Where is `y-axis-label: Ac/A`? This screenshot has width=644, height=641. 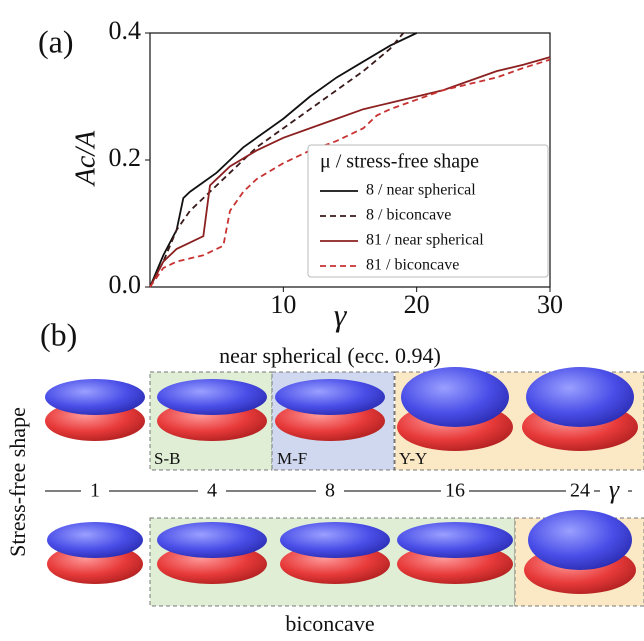 y-axis-label: Ac/A is located at coordinates (85, 158).